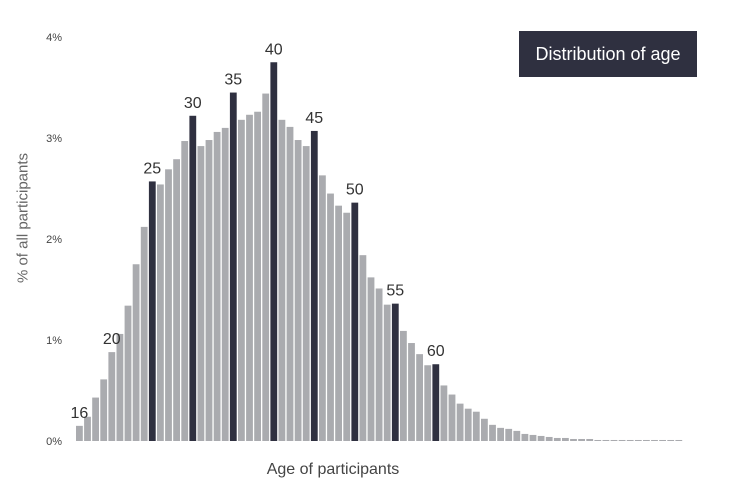  Describe the element at coordinates (80, 413) in the screenshot. I see `bar-label-16: 16` at that location.